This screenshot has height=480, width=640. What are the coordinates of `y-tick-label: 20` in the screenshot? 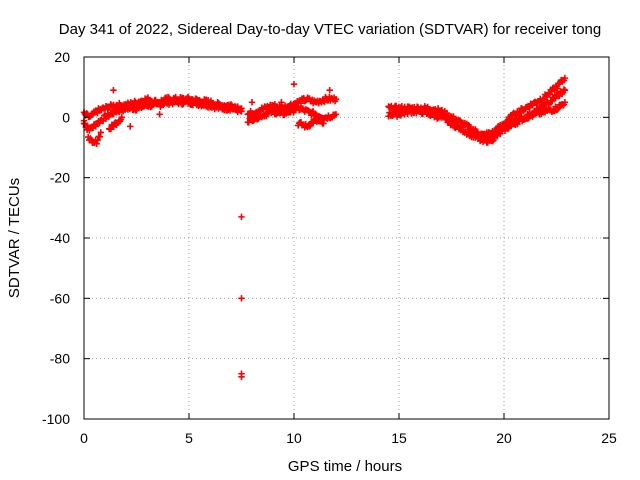 It's located at (62, 57).